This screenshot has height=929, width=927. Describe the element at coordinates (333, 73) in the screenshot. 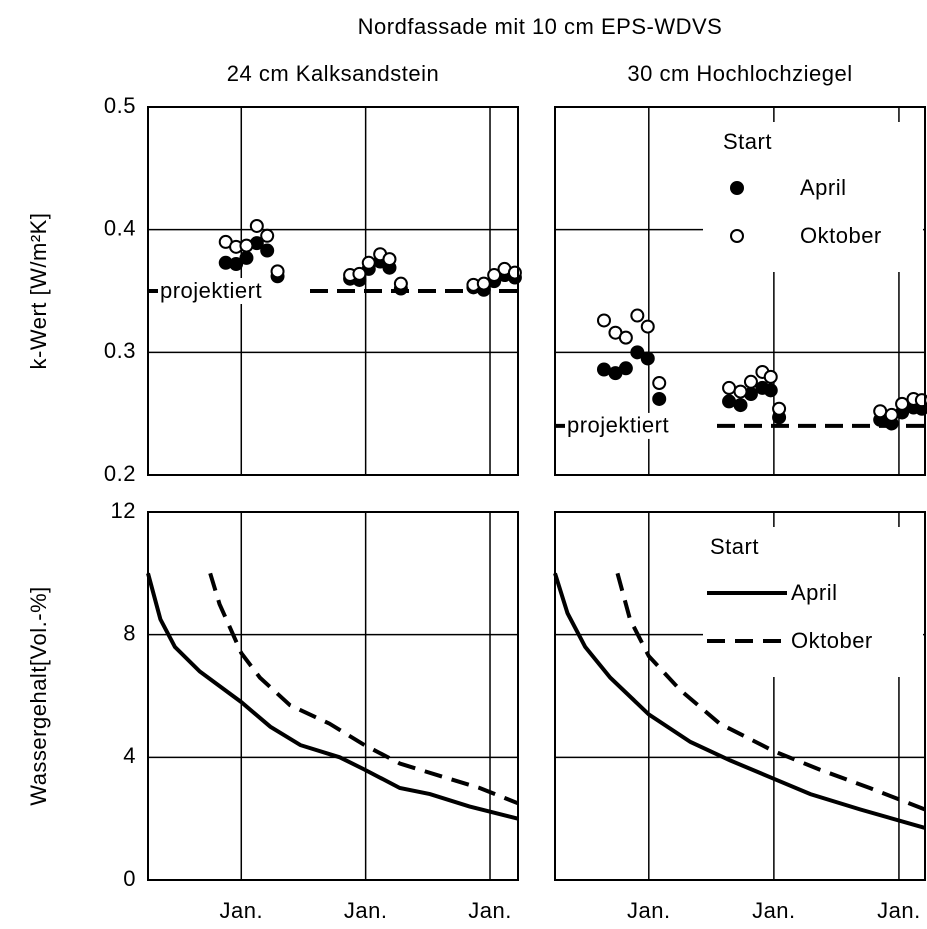

I see `panel-title: 24 cm Kalksandstein` at that location.